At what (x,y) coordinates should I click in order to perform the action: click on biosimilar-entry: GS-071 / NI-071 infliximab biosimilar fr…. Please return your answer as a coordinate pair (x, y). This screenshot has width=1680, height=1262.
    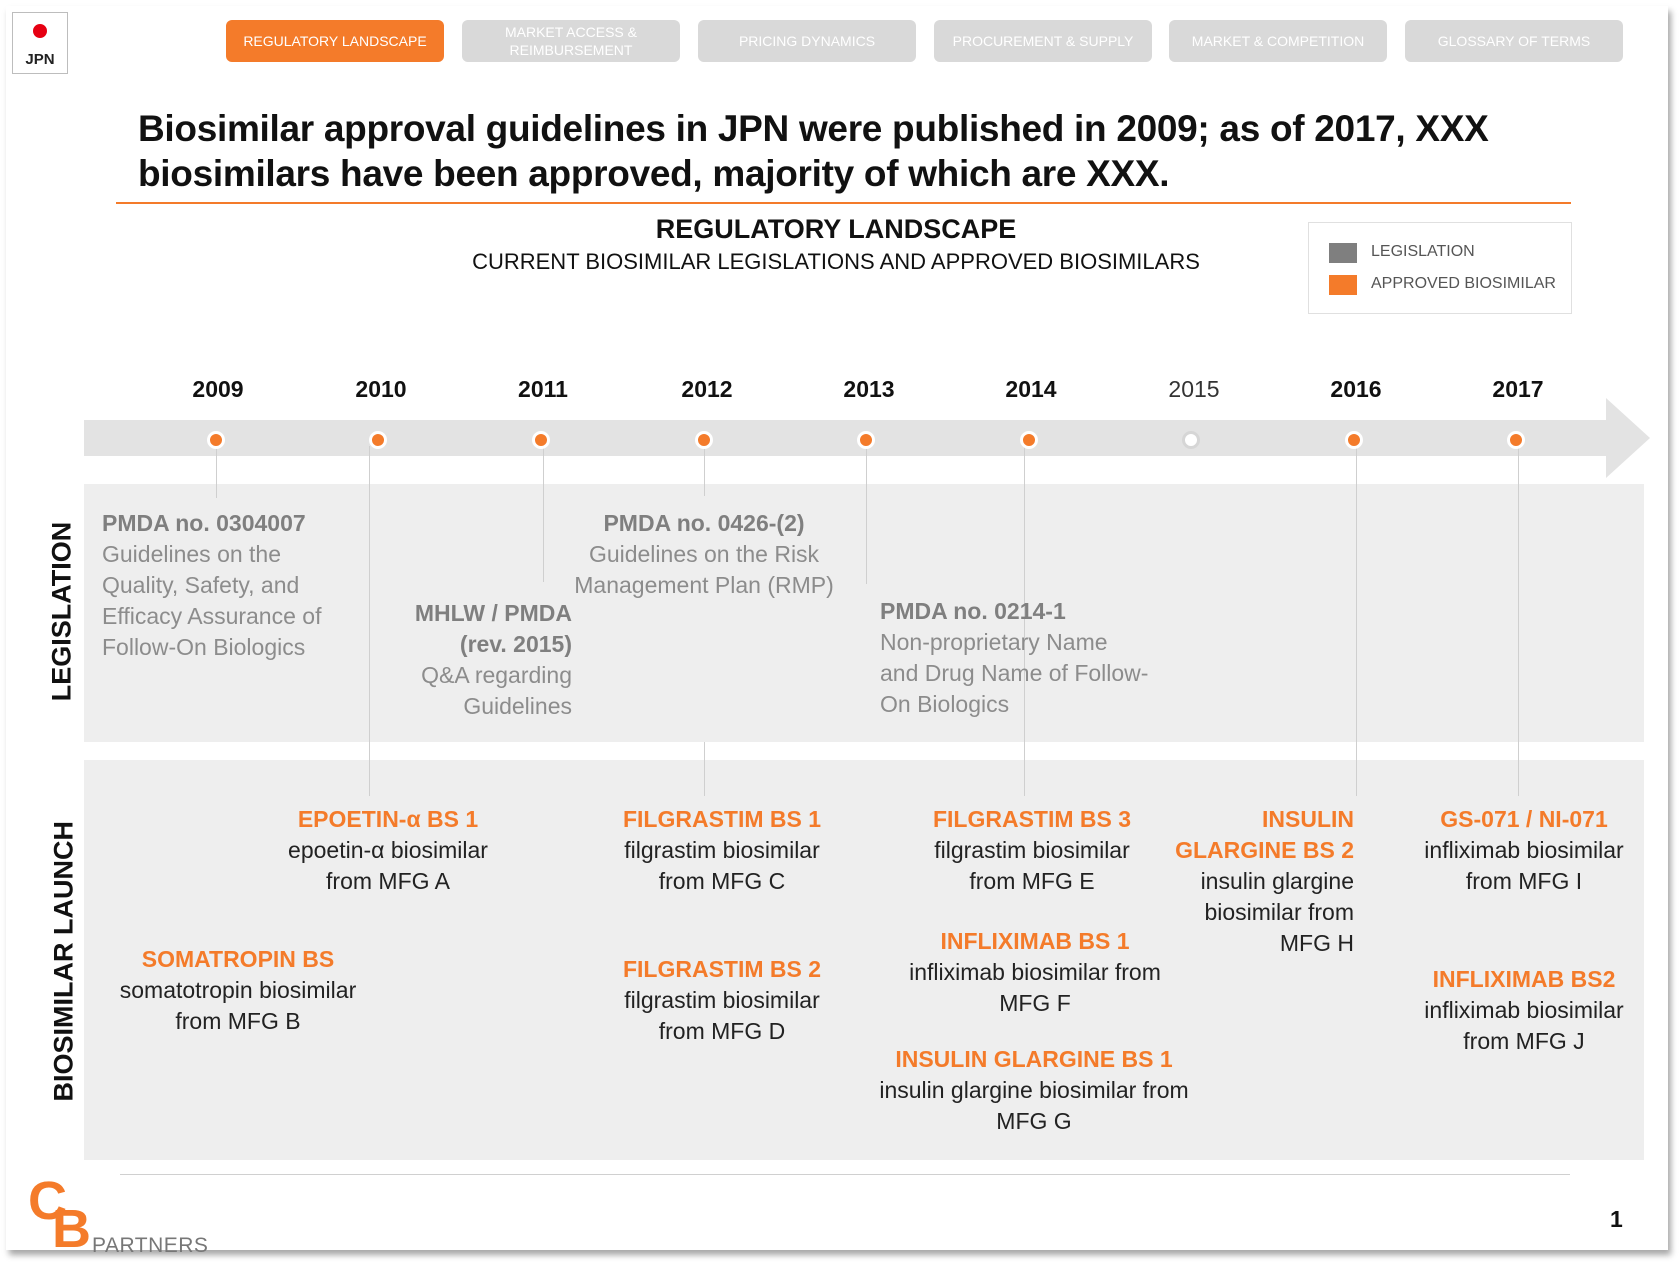
    Looking at the image, I should click on (1524, 850).